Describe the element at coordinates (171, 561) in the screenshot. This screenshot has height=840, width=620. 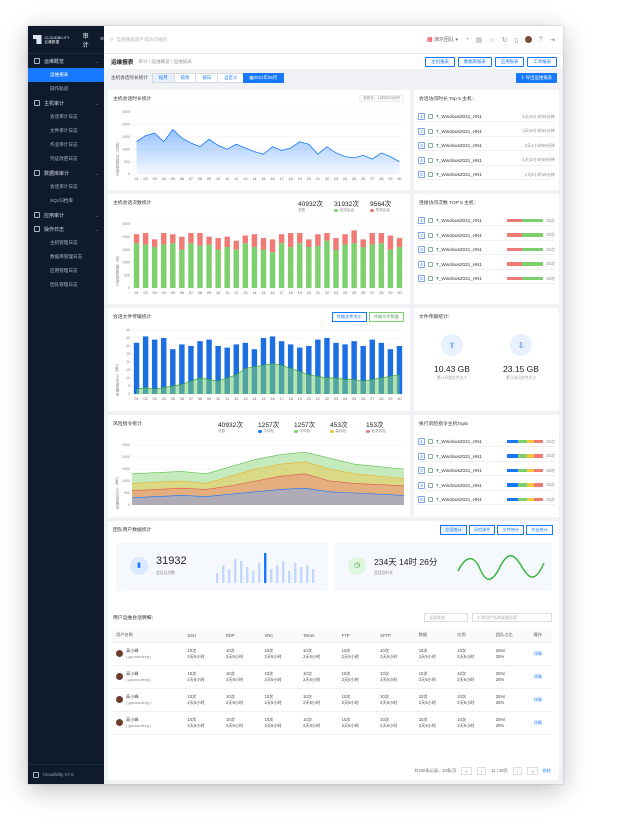
I see `kpi-session-count-value: 31932` at that location.